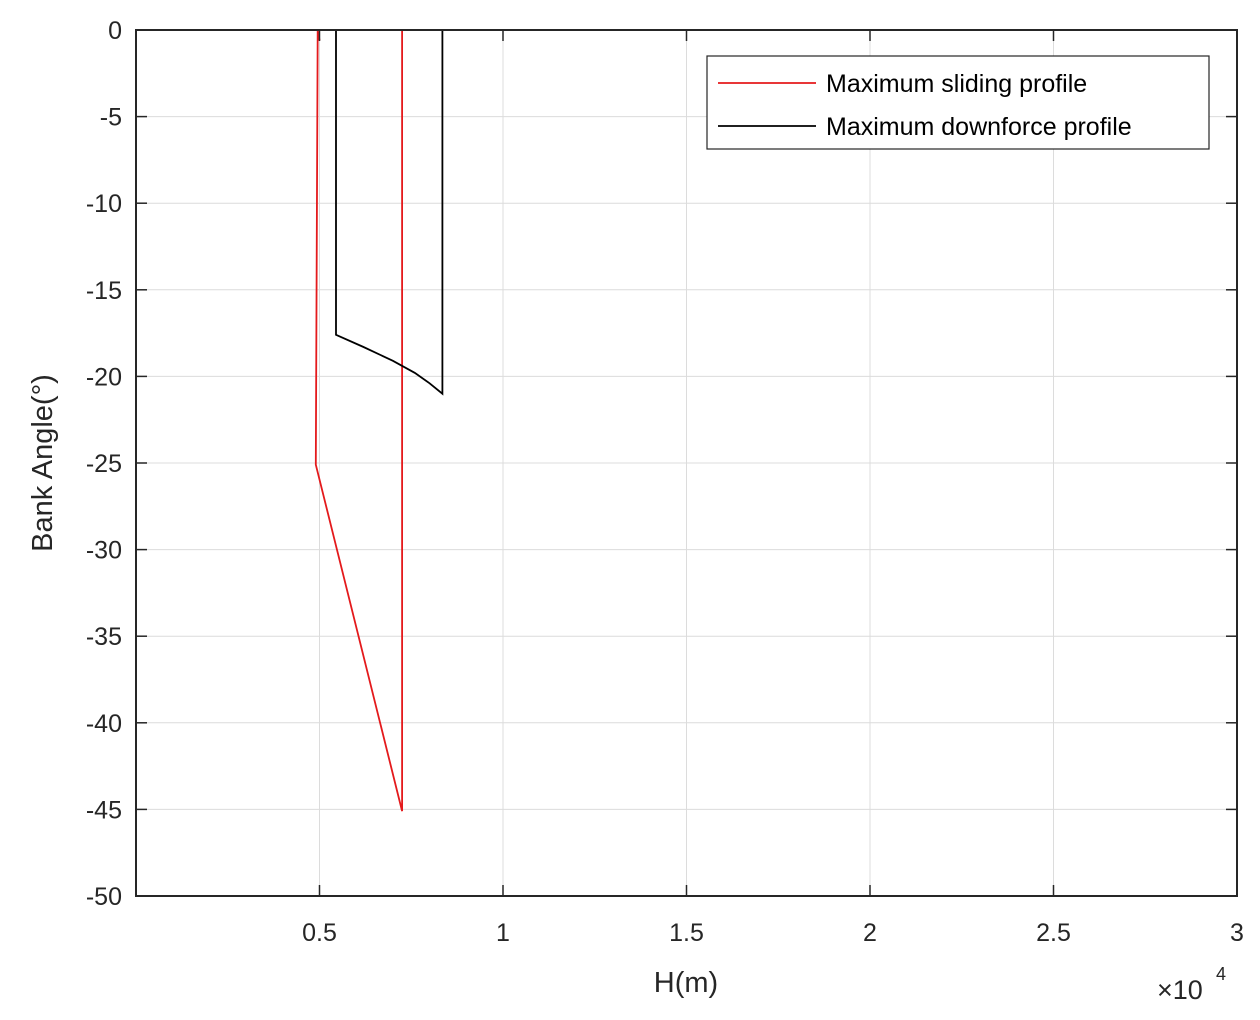  I want to click on y-tick-label: -10, so click(104, 204).